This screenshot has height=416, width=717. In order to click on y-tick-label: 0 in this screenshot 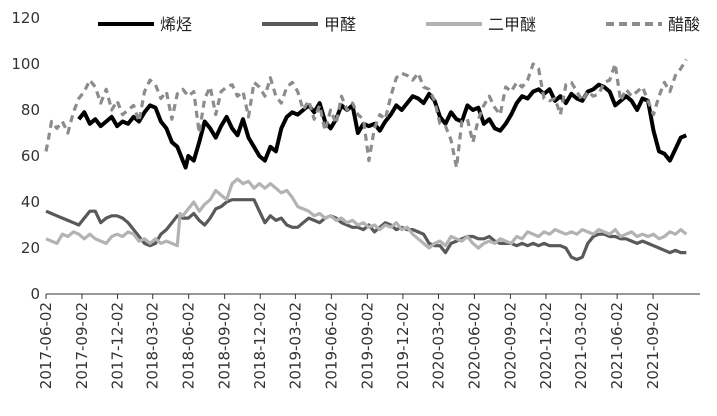, I will do `click(35, 294)`.